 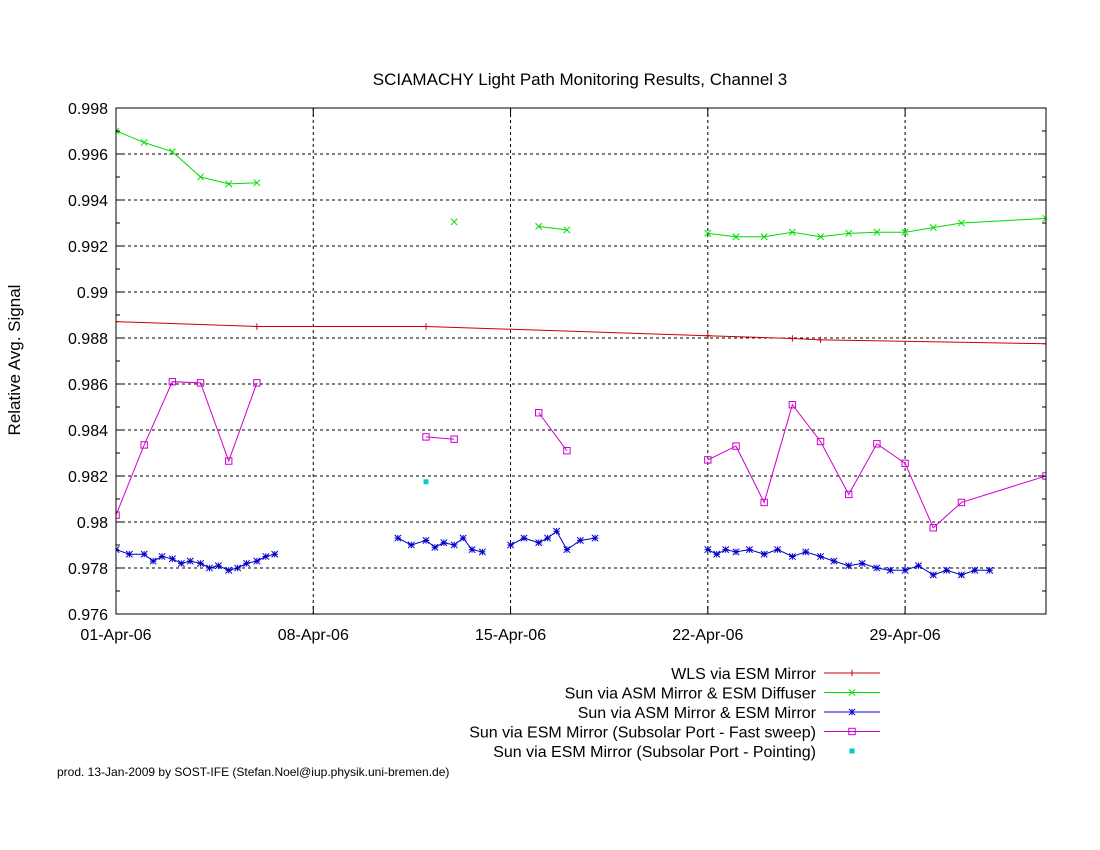 What do you see at coordinates (88, 155) in the screenshot?
I see `y-tick-label: 0.996` at bounding box center [88, 155].